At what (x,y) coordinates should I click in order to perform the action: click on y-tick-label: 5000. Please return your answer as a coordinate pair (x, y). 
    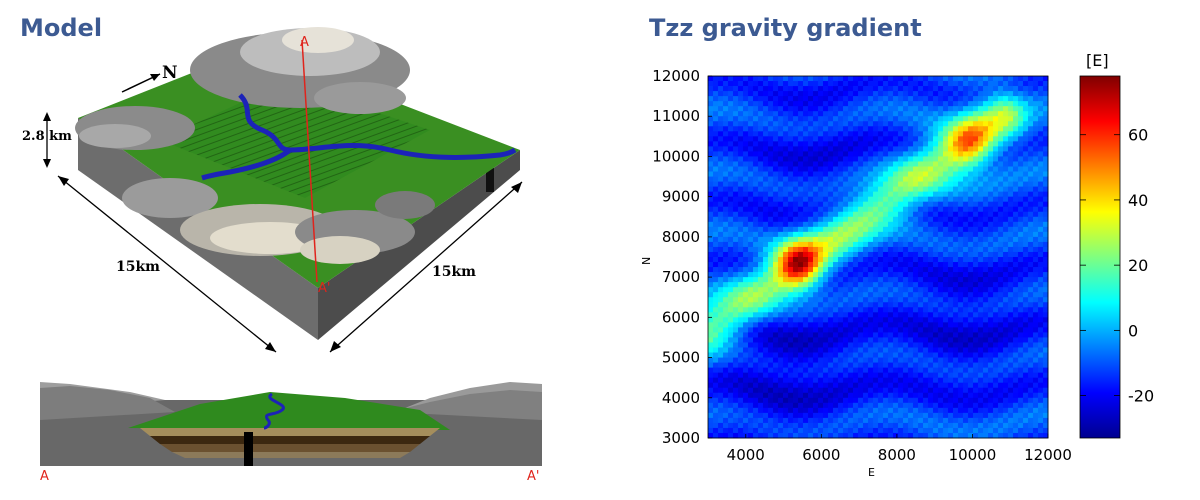
    Looking at the image, I should click on (681, 358).